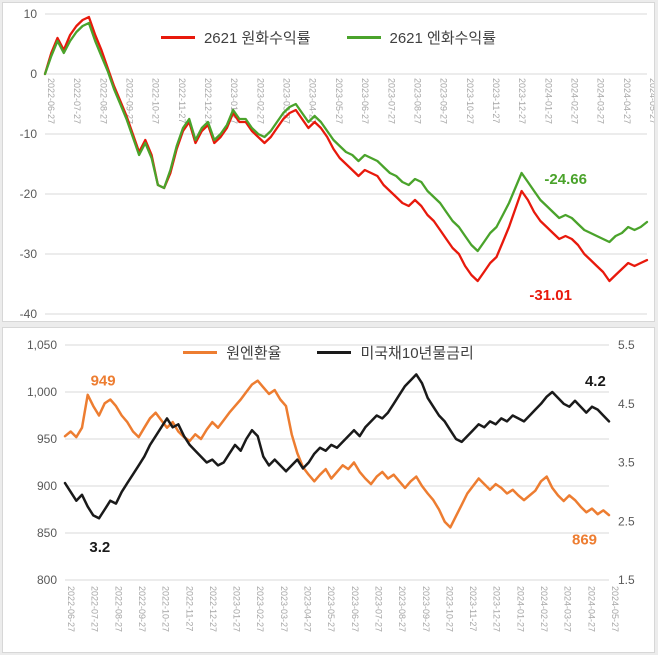  Describe the element at coordinates (626, 345) in the screenshot. I see `y-axis-right-tick-label: 5.5` at that location.